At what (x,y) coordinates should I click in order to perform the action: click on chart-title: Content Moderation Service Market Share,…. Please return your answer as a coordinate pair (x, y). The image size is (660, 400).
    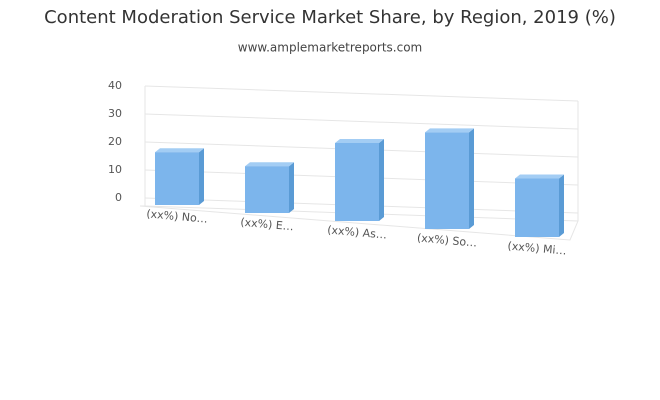
    Looking at the image, I should click on (330, 17).